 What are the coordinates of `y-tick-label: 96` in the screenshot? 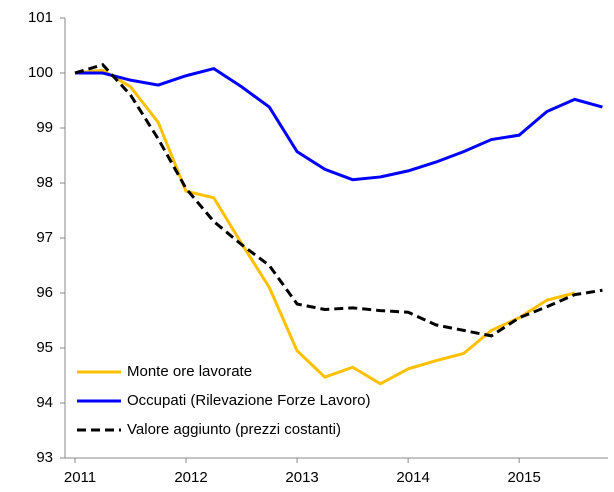 It's located at (44, 292).